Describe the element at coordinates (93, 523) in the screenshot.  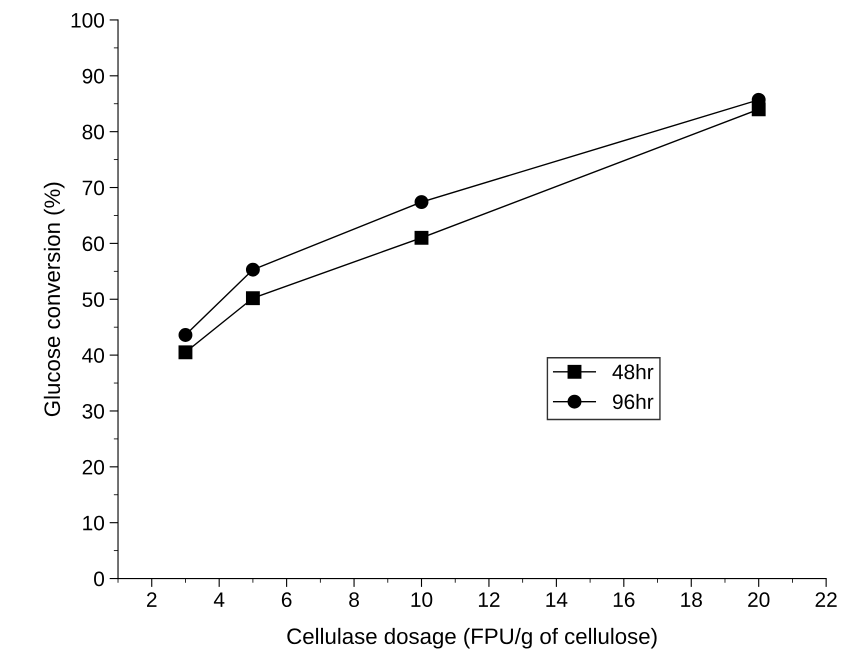
I see `y-tick-label: 10` at that location.